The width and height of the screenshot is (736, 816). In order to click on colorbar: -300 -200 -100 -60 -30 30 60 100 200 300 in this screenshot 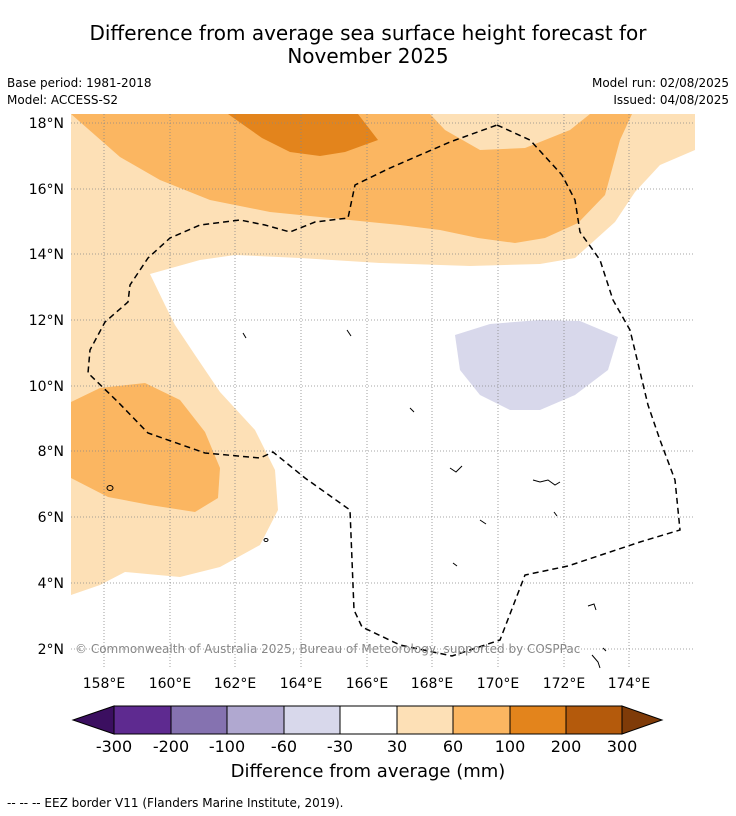, I will do `click(367, 730)`.